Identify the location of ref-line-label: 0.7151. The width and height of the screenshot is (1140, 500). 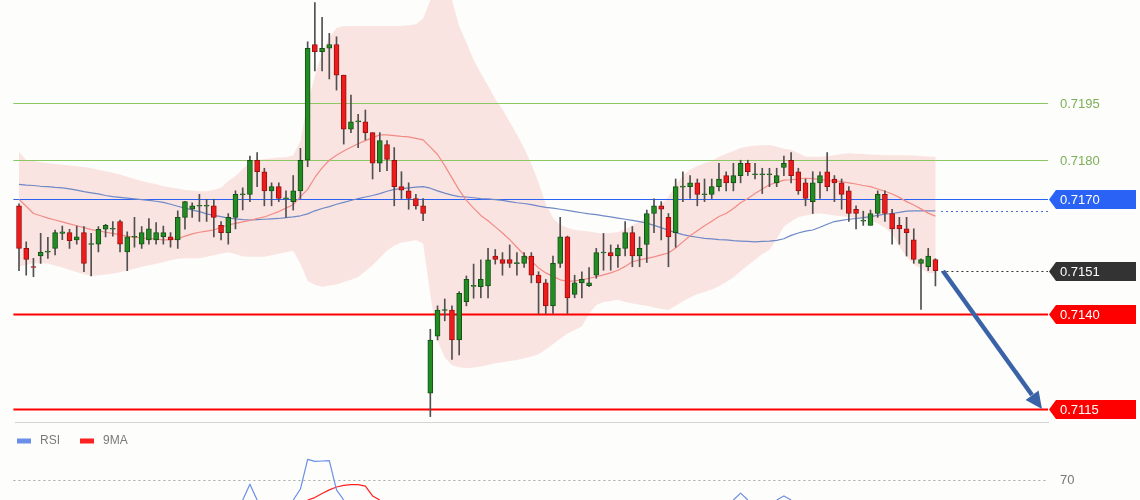
(1080, 271).